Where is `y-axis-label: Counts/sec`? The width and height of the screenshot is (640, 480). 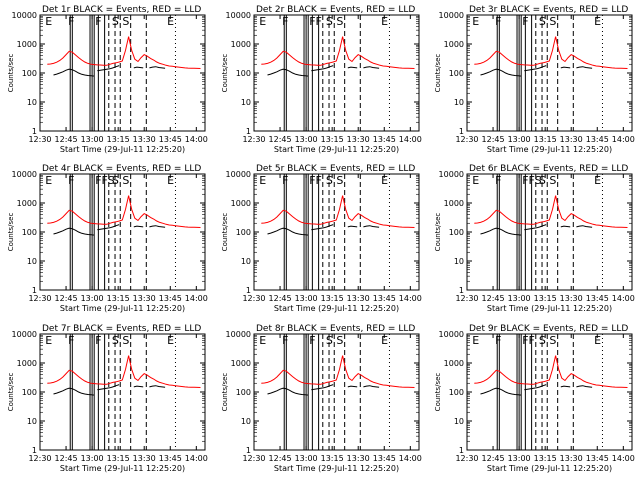 y-axis-label: Counts/sec is located at coordinates (225, 392).